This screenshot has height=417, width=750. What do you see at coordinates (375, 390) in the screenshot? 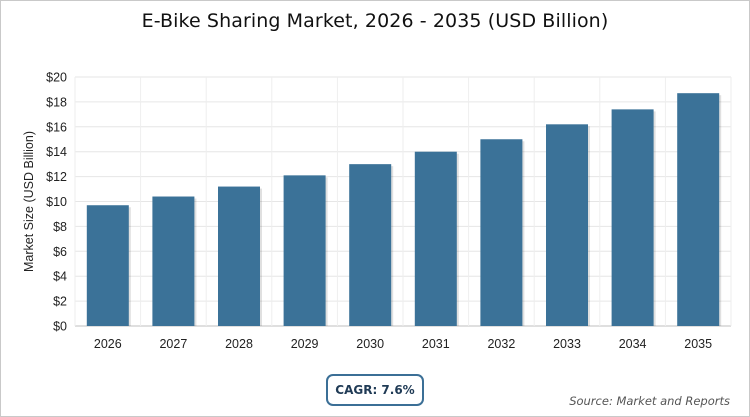
I see `cagr-badge: CAGR: 7.6%` at bounding box center [375, 390].